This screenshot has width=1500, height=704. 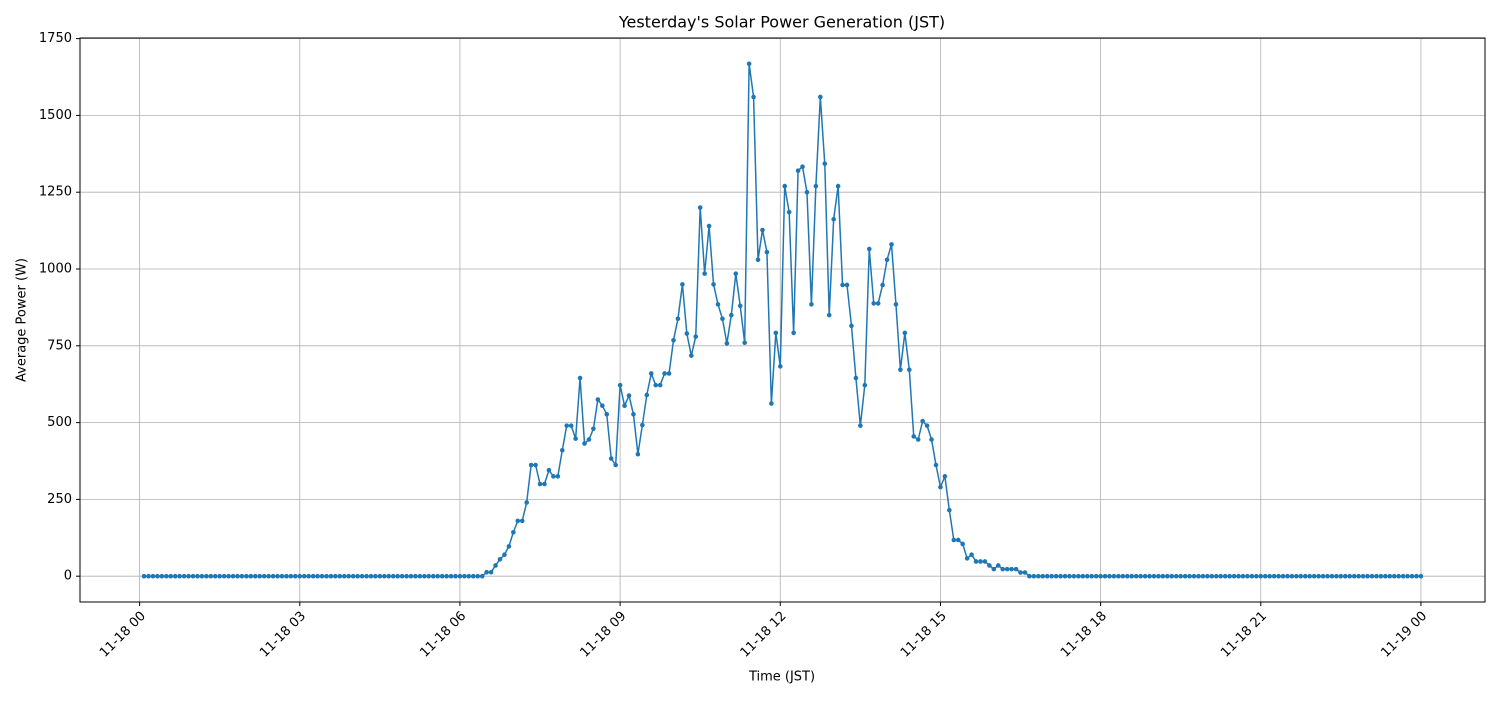 I want to click on x-tick-label: 11-18 15, so click(x=924, y=635).